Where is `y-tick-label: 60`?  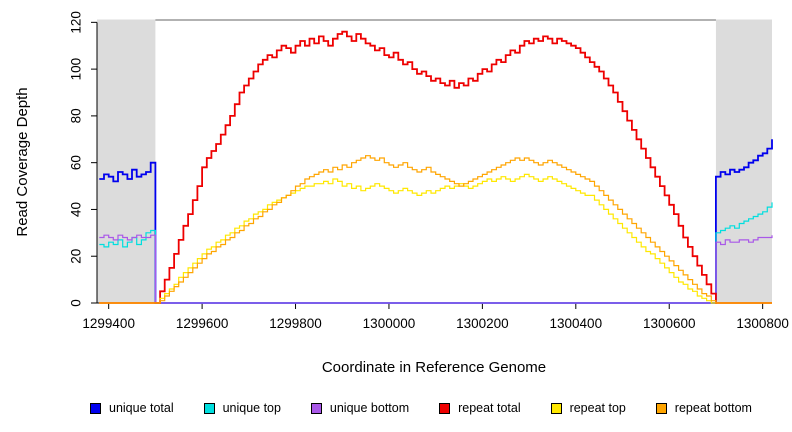
y-tick-label: 60 is located at coordinates (76, 162).